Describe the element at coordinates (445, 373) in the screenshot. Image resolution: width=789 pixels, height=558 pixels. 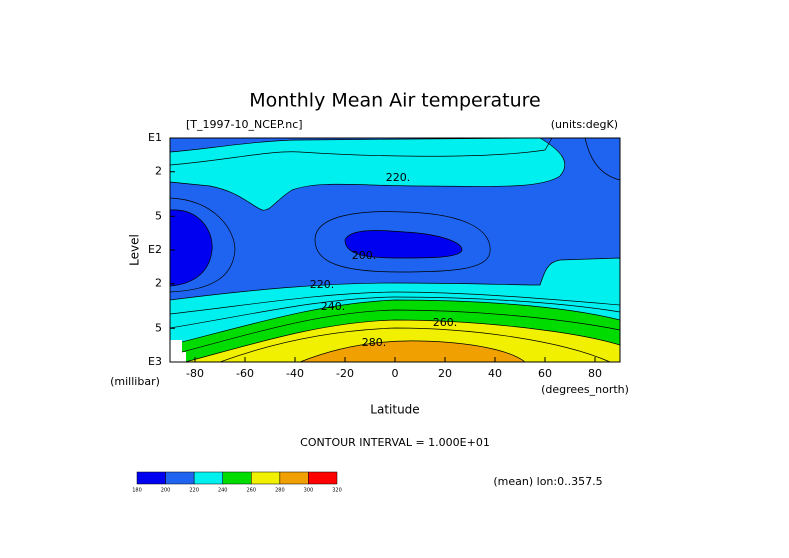
I see `x-tick-label: 20` at that location.